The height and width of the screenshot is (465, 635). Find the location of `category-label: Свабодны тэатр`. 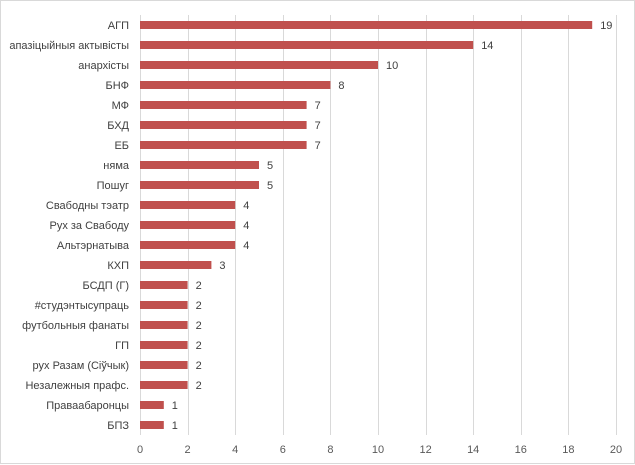

category-label: Свабодны тэатр is located at coordinates (87, 206).